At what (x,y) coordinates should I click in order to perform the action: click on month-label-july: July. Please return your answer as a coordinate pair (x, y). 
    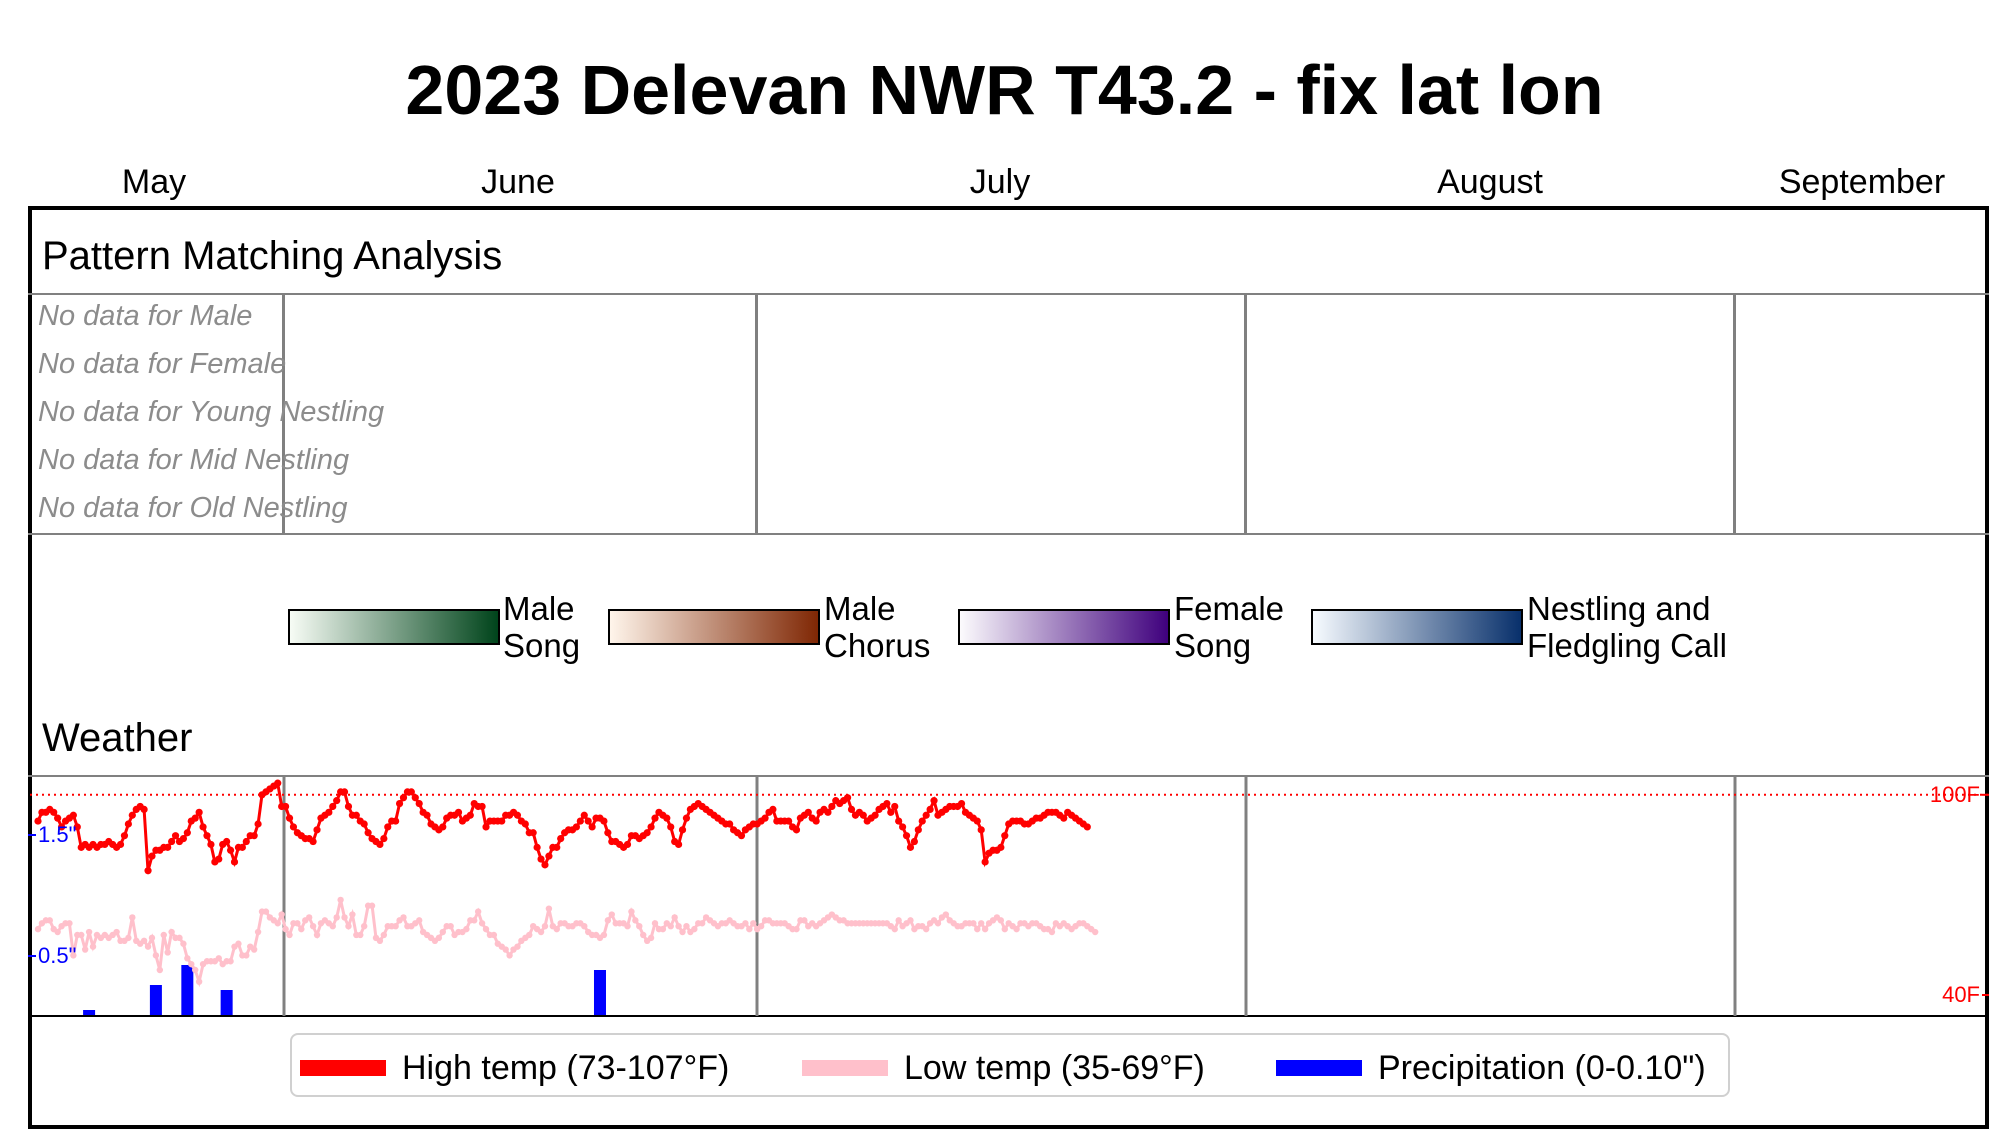
    Looking at the image, I should click on (1000, 182).